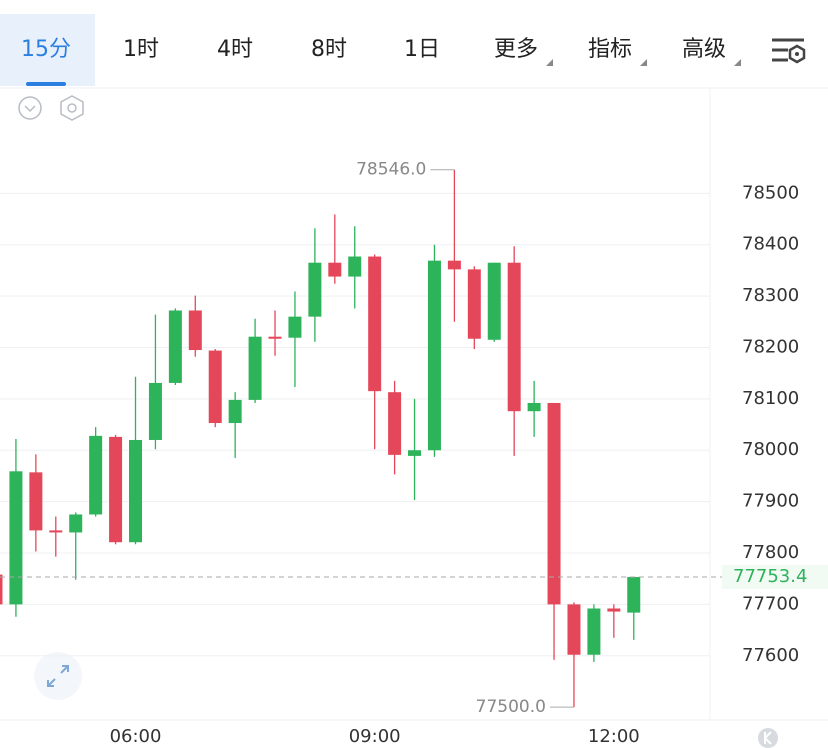 The width and height of the screenshot is (828, 748). I want to click on y-tick-label: 78500, so click(770, 192).